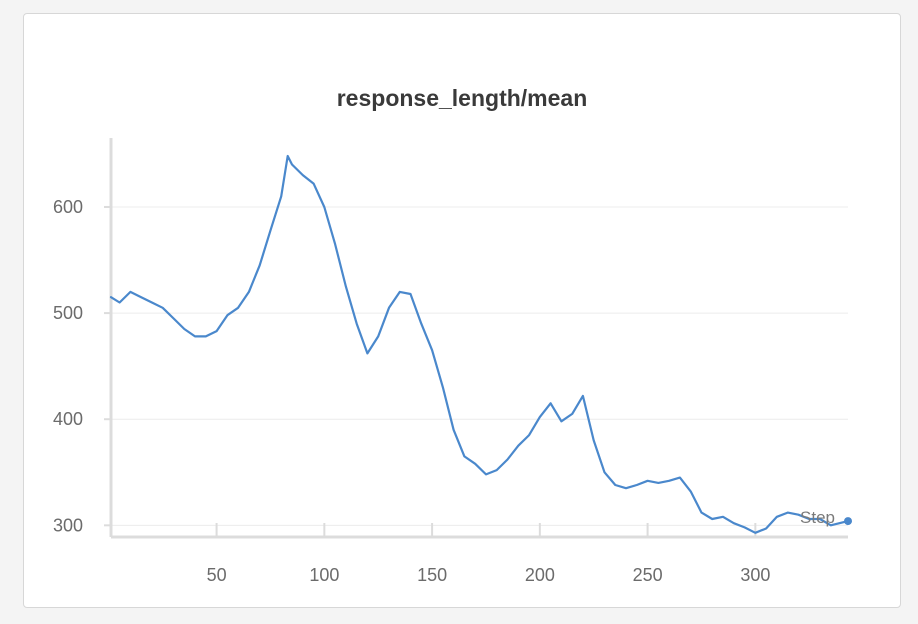 The width and height of the screenshot is (918, 624). Describe the element at coordinates (432, 575) in the screenshot. I see `x-tick-label: 150` at that location.